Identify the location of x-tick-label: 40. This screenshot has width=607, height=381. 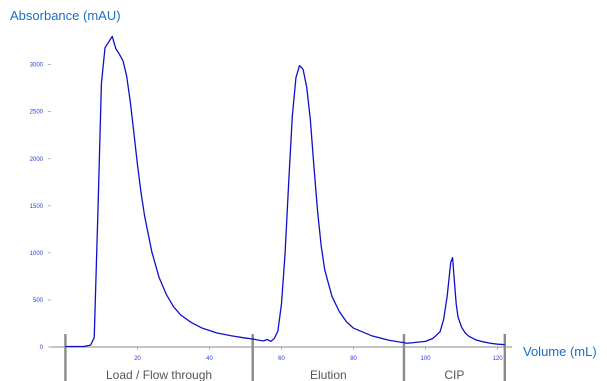
(209, 359).